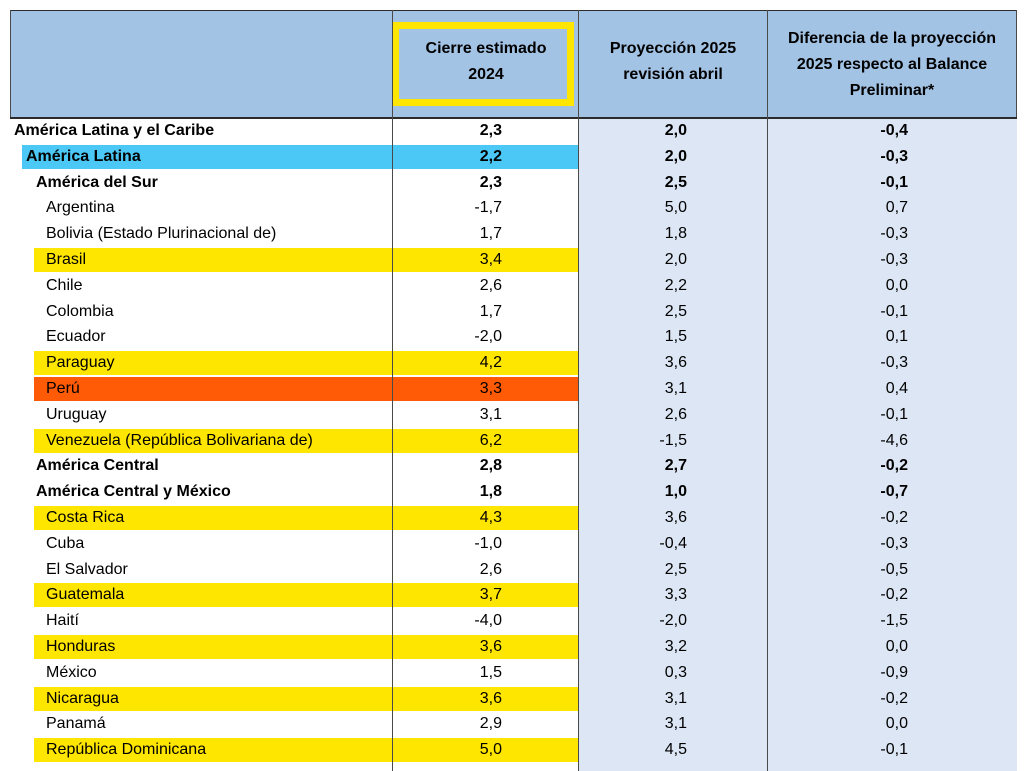 The width and height of the screenshot is (1027, 771). Describe the element at coordinates (675, 414) in the screenshot. I see `projection-cell: 2,6` at that location.